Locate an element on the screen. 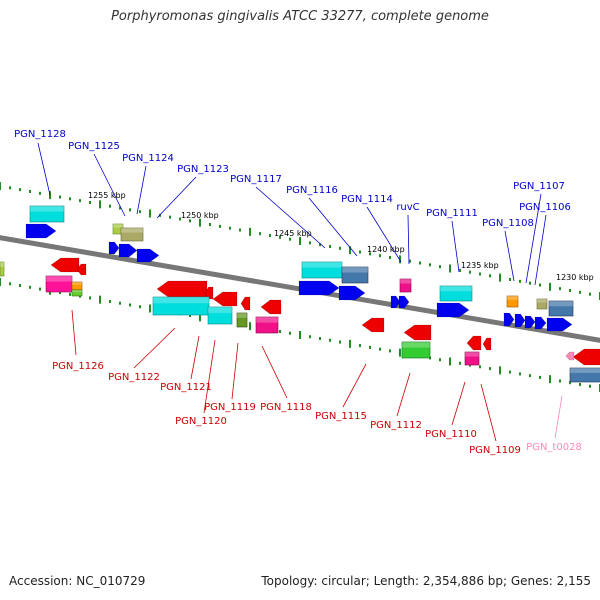  gene-label-ruvc: ruvC is located at coordinates (407, 207).